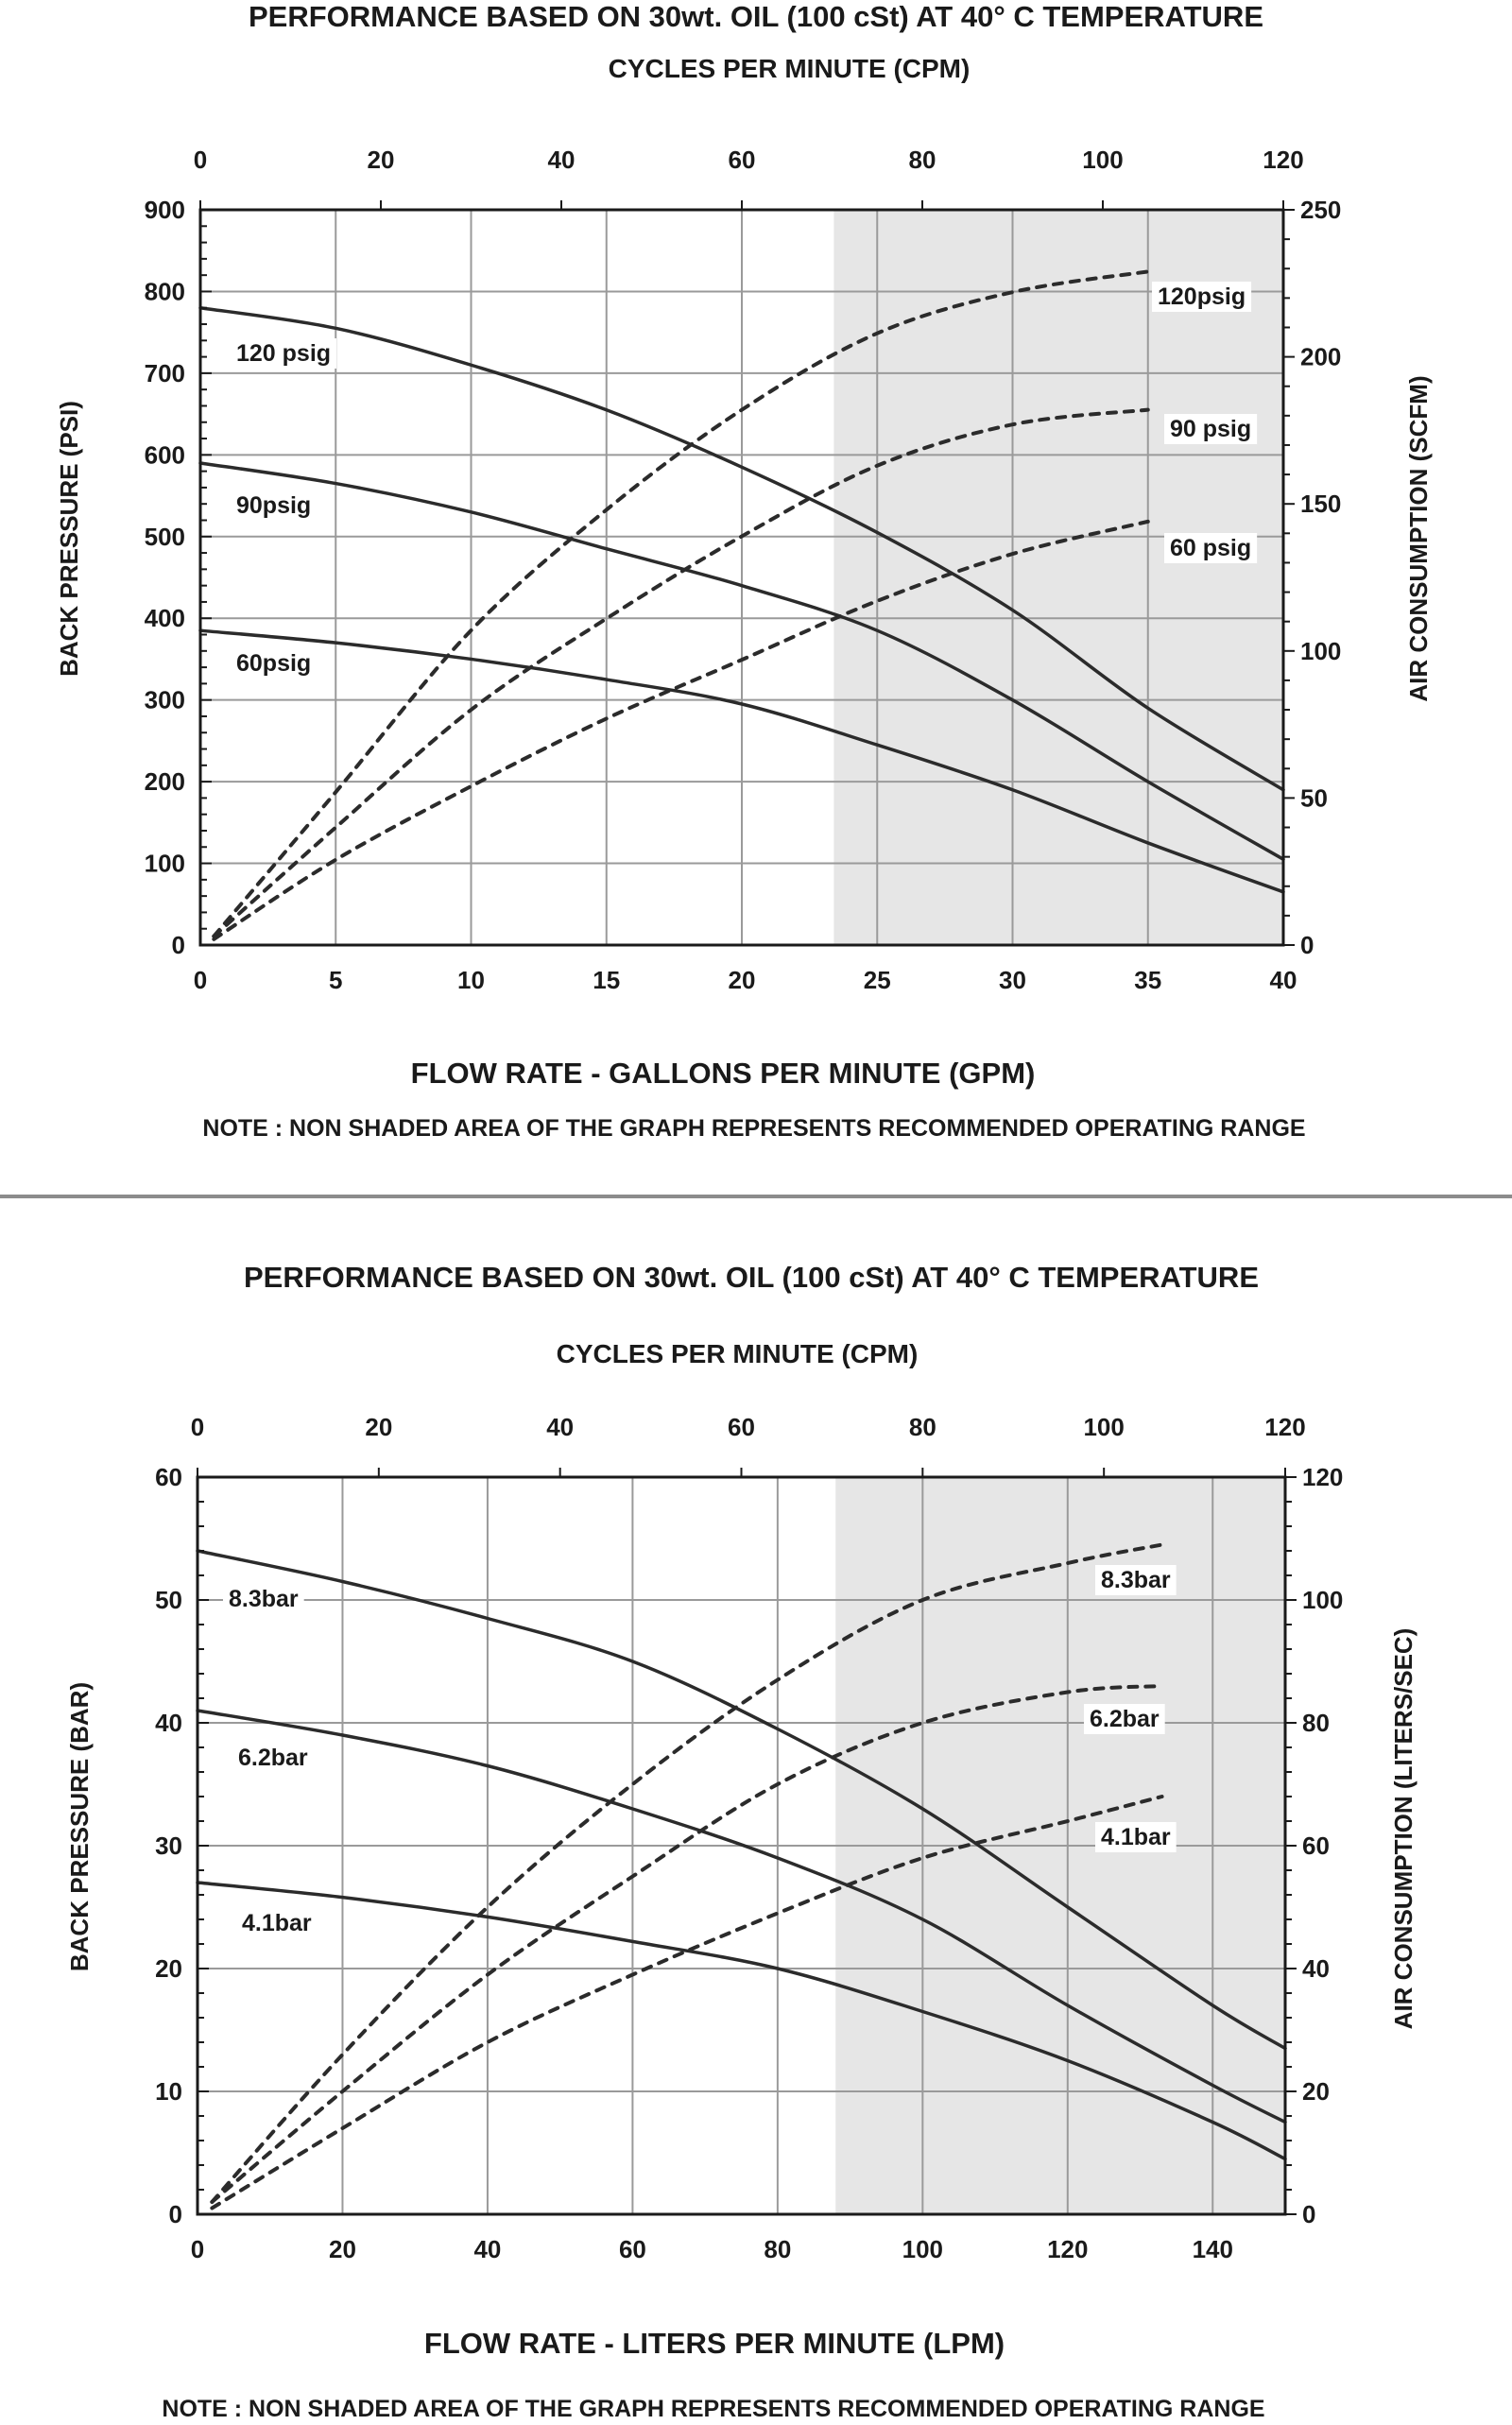  I want to click on x-tick-label: 20, so click(342, 2249).